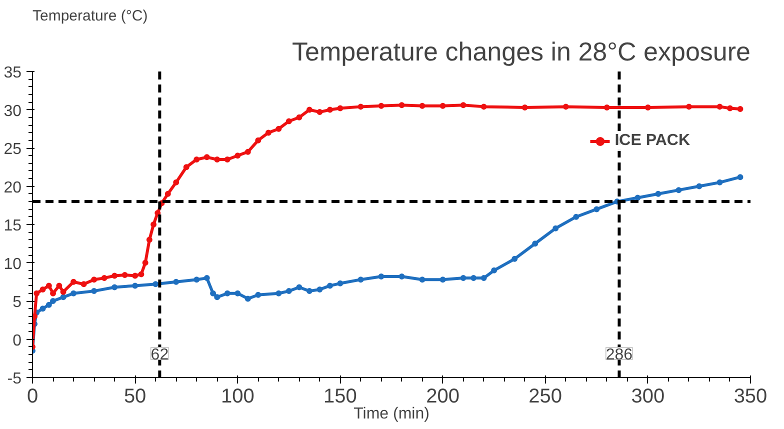 The image size is (784, 429). Describe the element at coordinates (14, 379) in the screenshot. I see `y-tick-label: -5` at that location.